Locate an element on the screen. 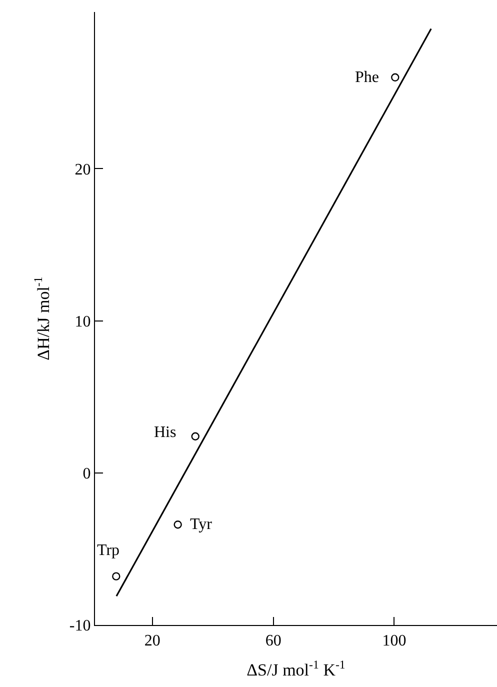 Image resolution: width=497 pixels, height=687 pixels. annotation: Trp is located at coordinates (108, 550).